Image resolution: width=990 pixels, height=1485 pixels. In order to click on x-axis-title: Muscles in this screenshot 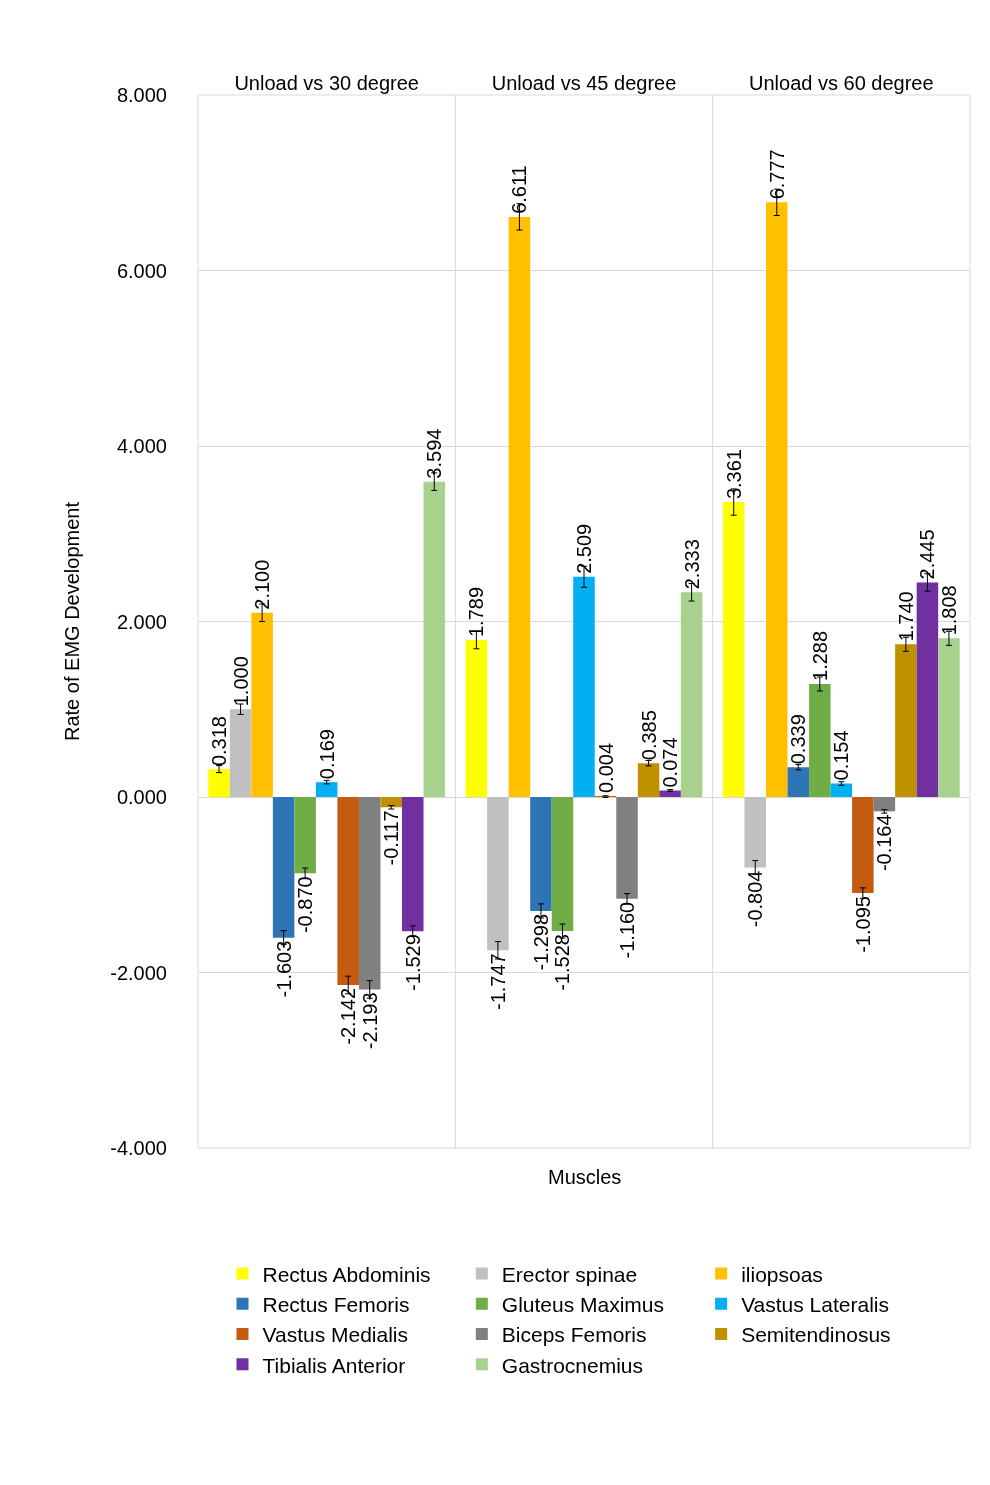, I will do `click(585, 1177)`.